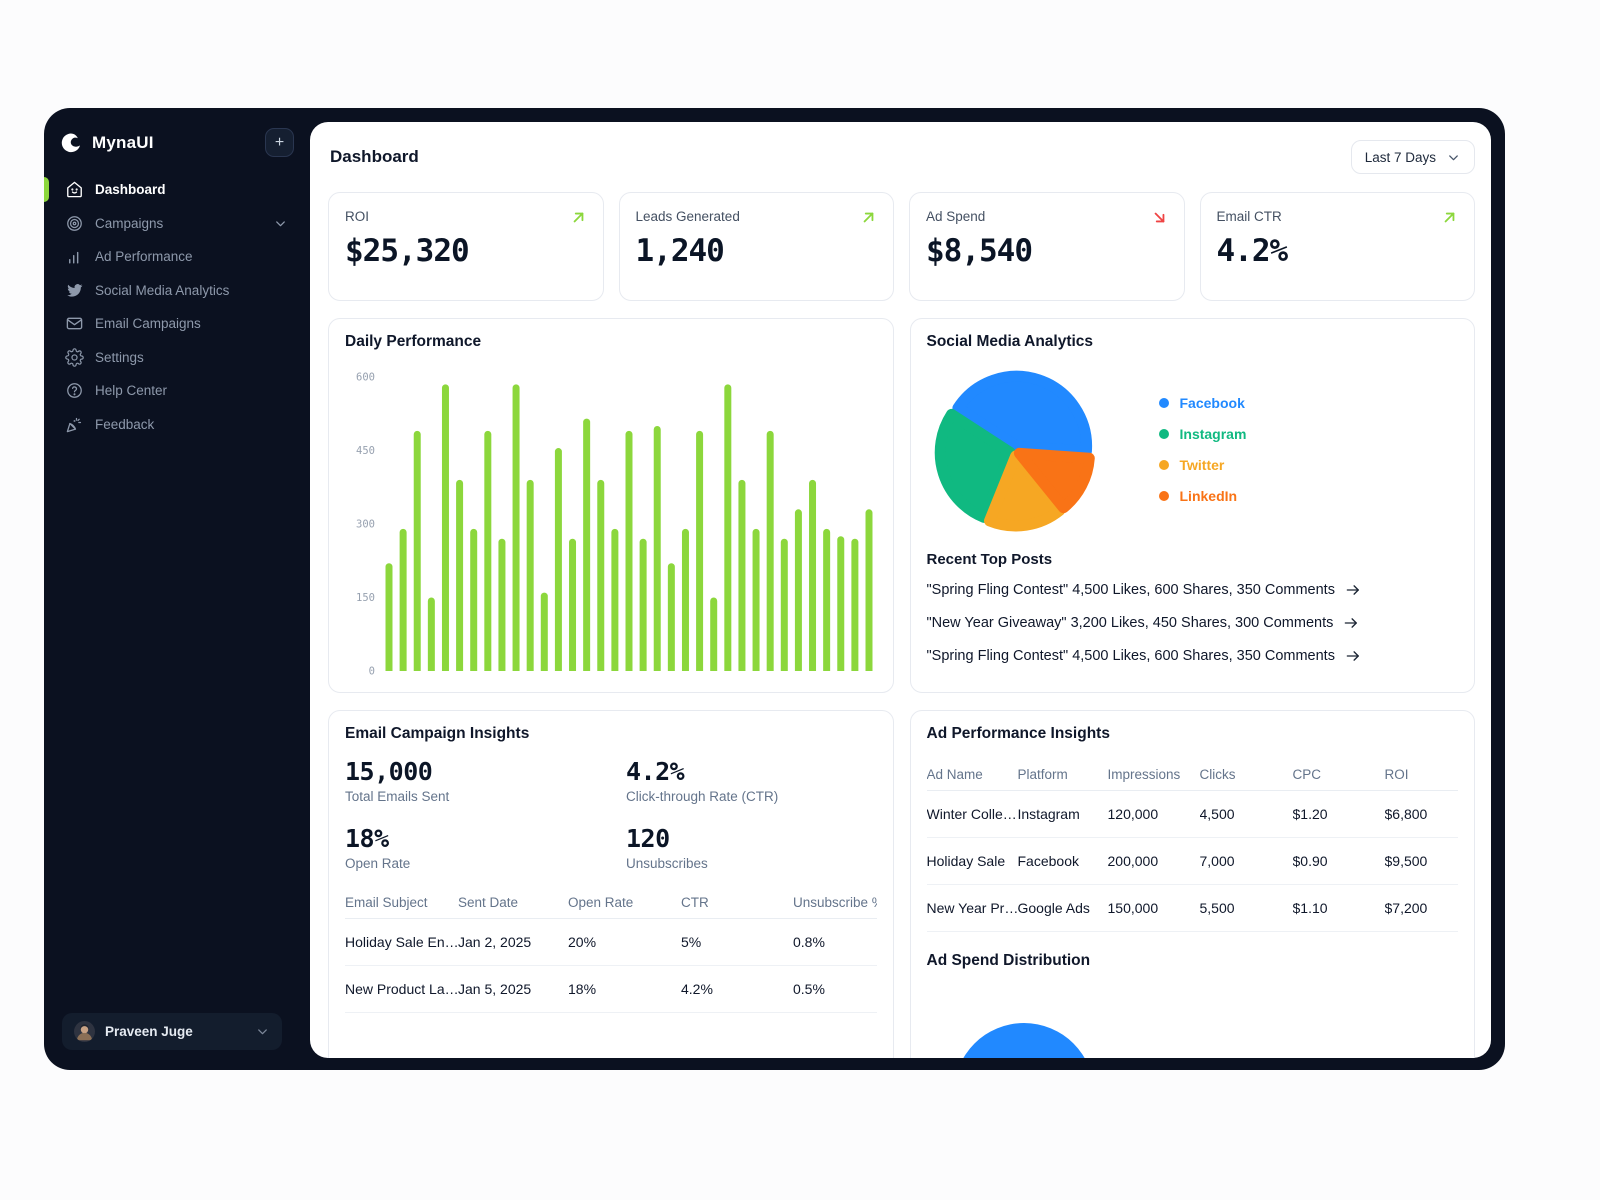 Image resolution: width=1600 pixels, height=1200 pixels. Describe the element at coordinates (130, 190) in the screenshot. I see `sidebar-item-label: Dashboard` at that location.